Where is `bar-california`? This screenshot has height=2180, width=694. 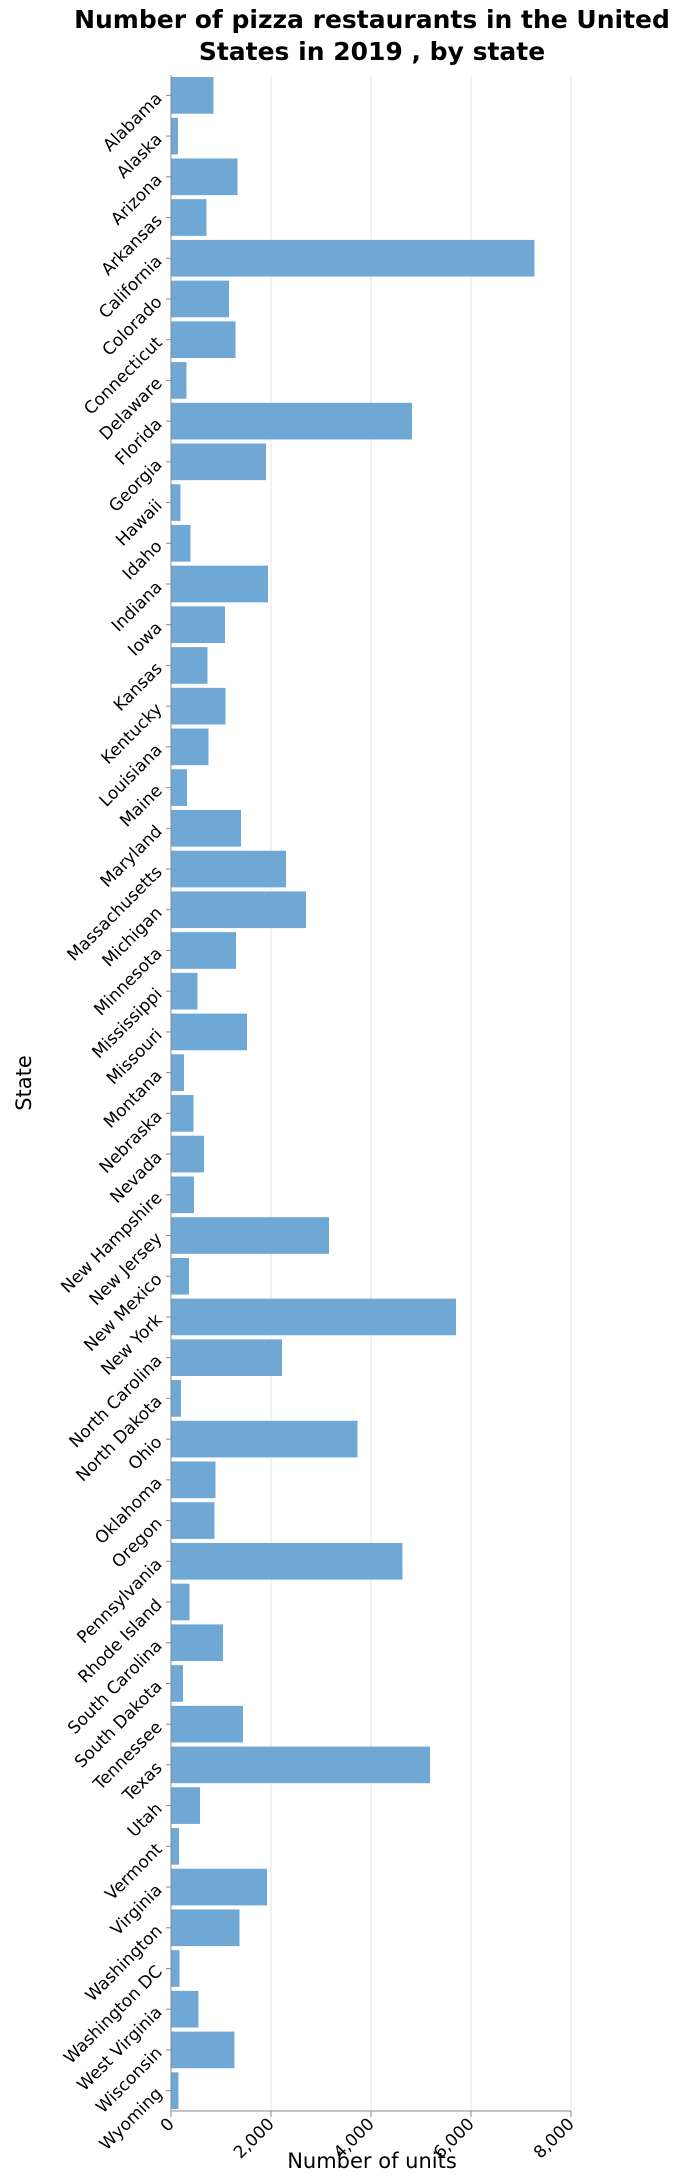
bar-california is located at coordinates (353, 258).